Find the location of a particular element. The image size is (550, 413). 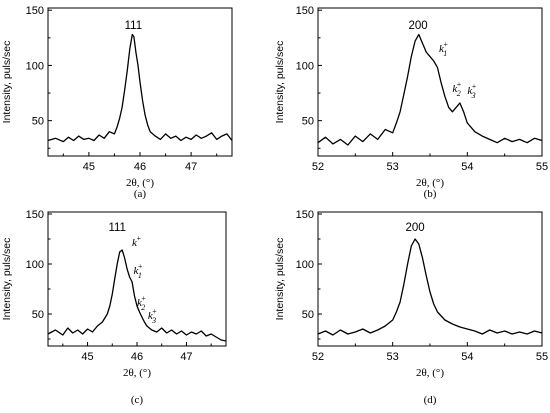

panel-label: (a) is located at coordinates (140, 194).